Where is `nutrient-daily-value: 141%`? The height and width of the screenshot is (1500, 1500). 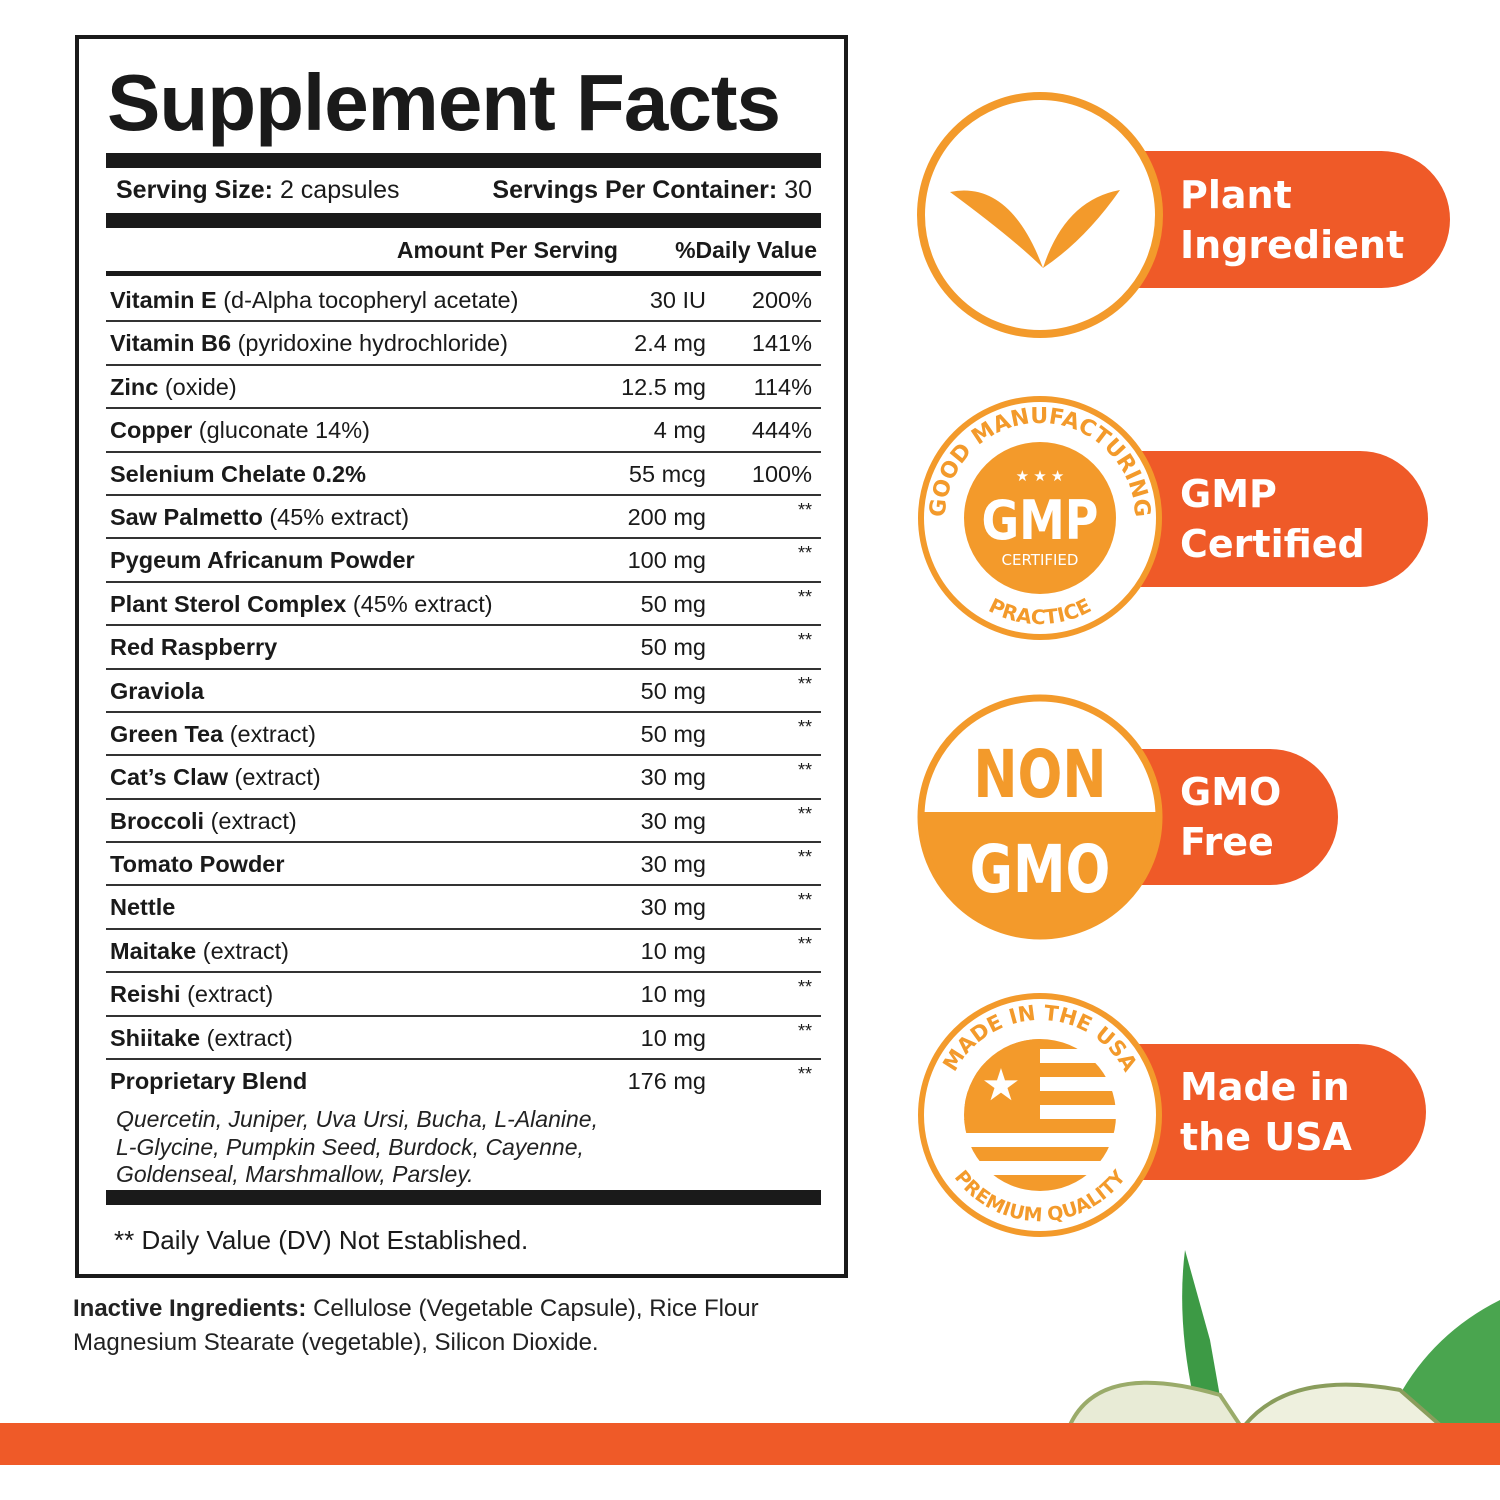
nutrient-daily-value: 141% is located at coordinates (781, 343).